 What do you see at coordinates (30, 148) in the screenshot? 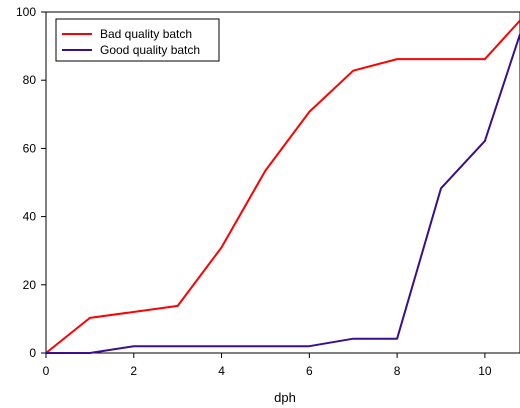
I see `y-tick-label: 60` at bounding box center [30, 148].